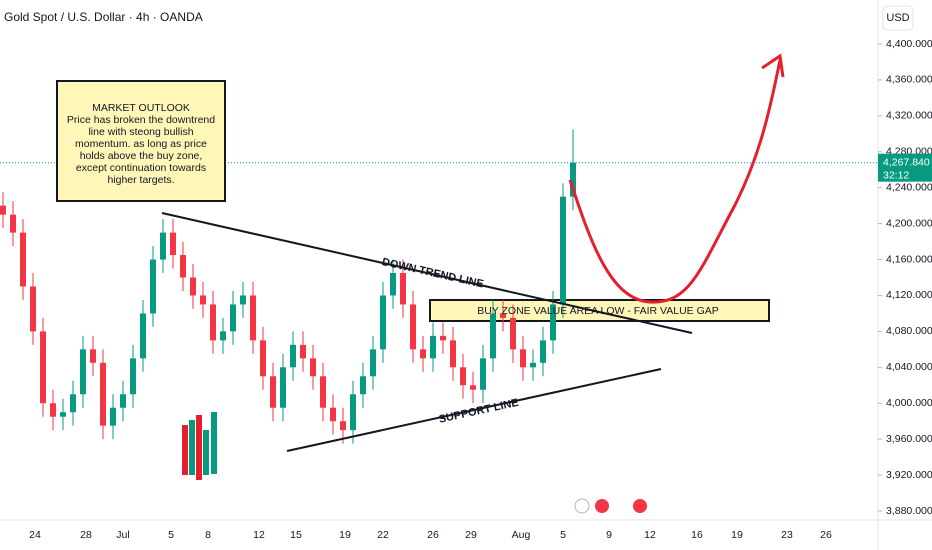  Describe the element at coordinates (909, 259) in the screenshot. I see `y-tick-label: 4,160.000` at that location.